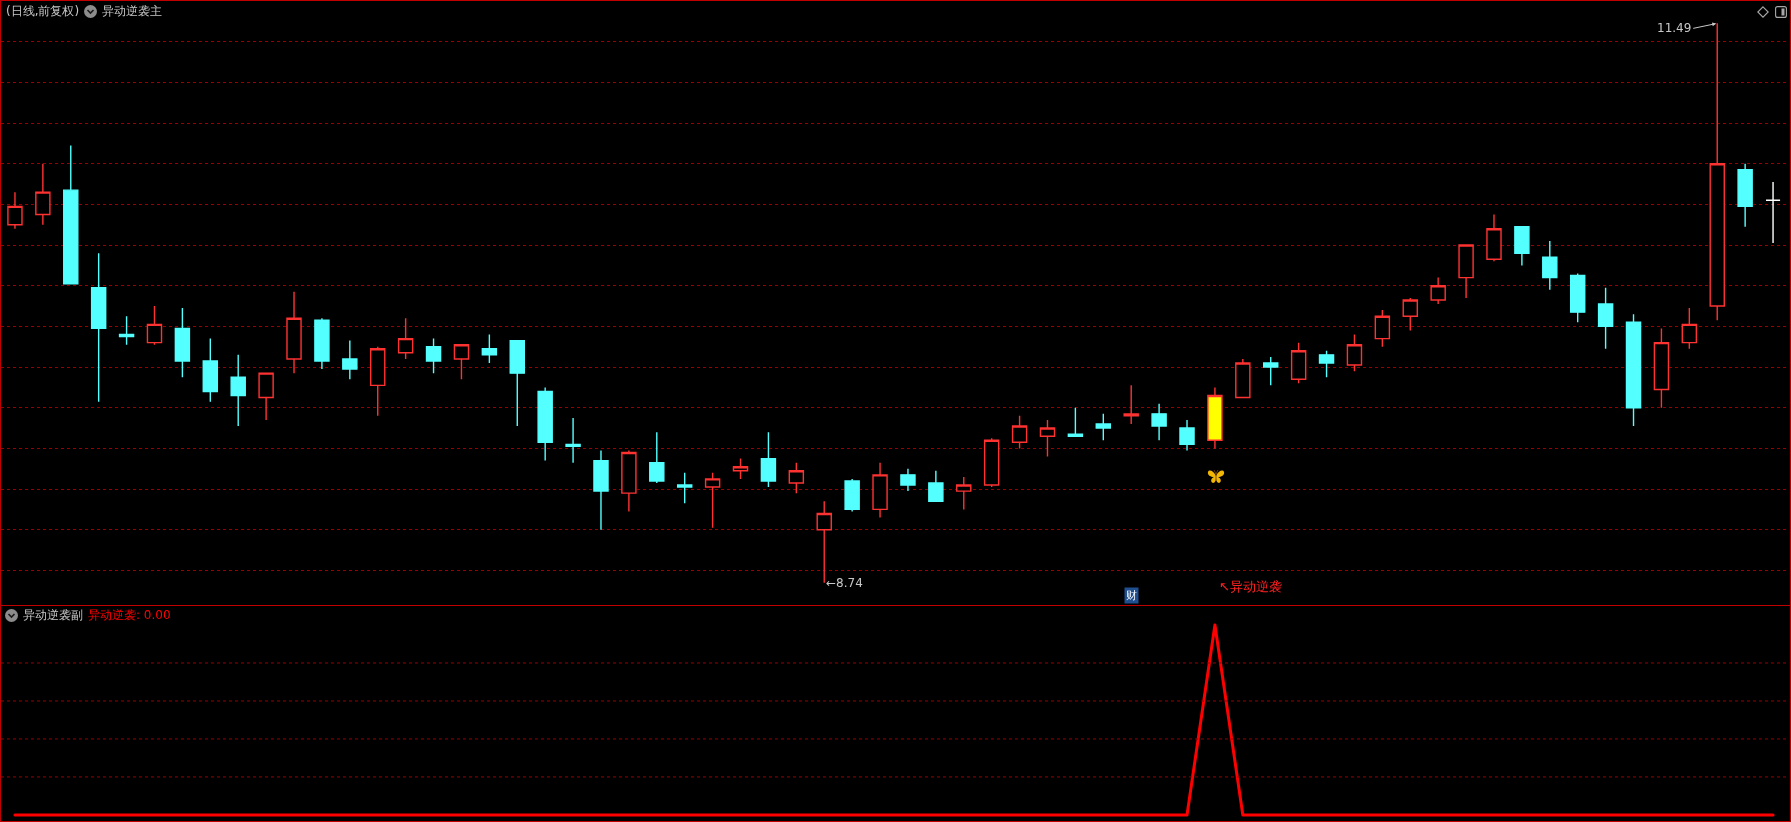 The height and width of the screenshot is (822, 1791). What do you see at coordinates (43, 11) in the screenshot?
I see `chart-title: (日线,前复权)` at bounding box center [43, 11].